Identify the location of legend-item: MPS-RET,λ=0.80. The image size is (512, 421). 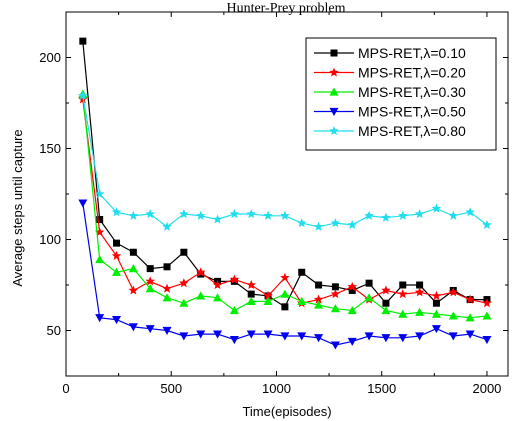
(390, 131).